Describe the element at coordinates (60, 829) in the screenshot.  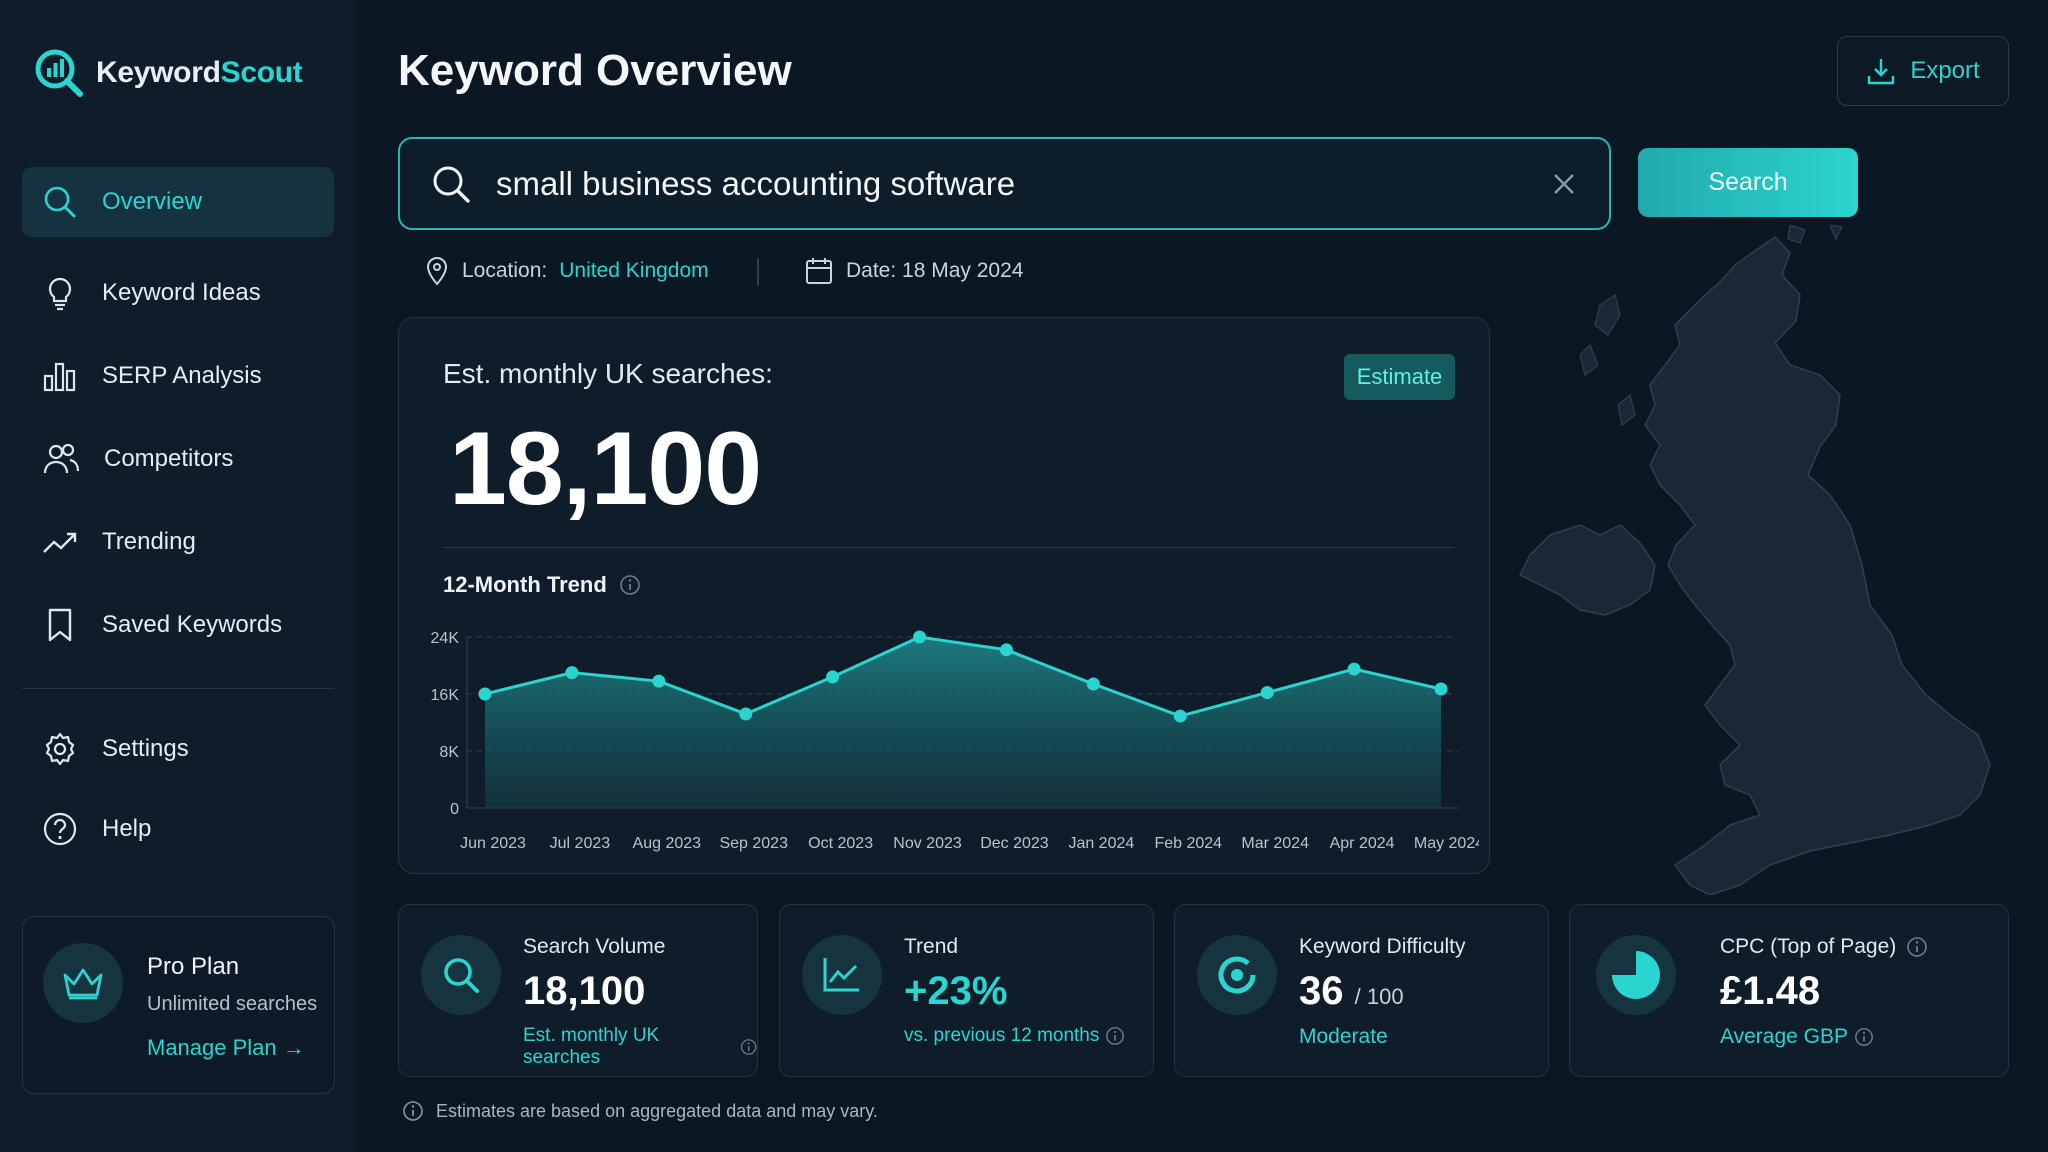
I see `help-icon` at that location.